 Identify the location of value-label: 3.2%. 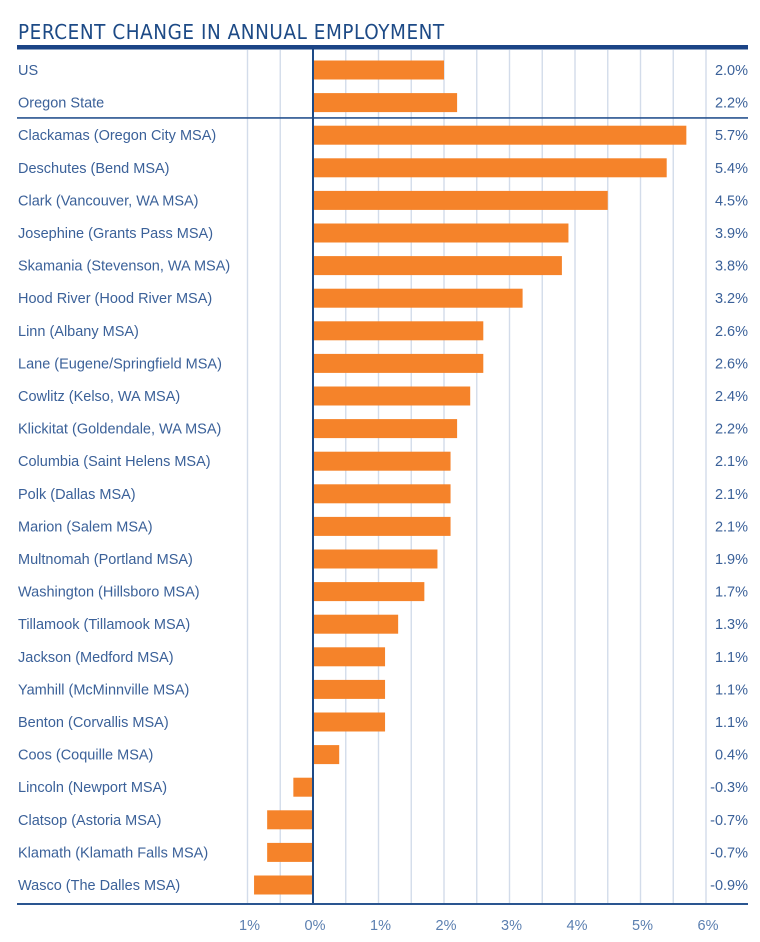
(731, 299).